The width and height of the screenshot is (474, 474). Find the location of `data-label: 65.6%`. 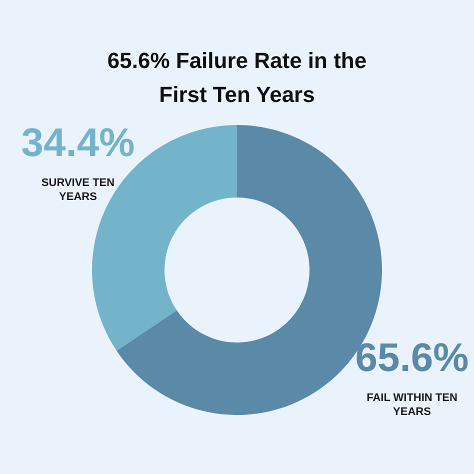

data-label: 65.6% is located at coordinates (412, 358).